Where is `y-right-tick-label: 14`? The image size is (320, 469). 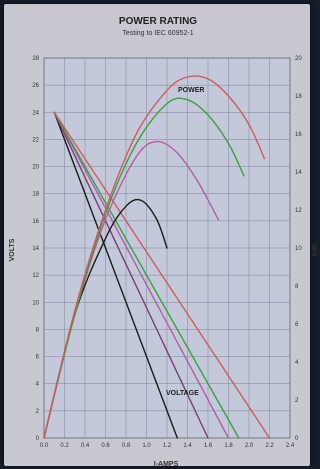
y-right-tick-label: 14 is located at coordinates (298, 173).